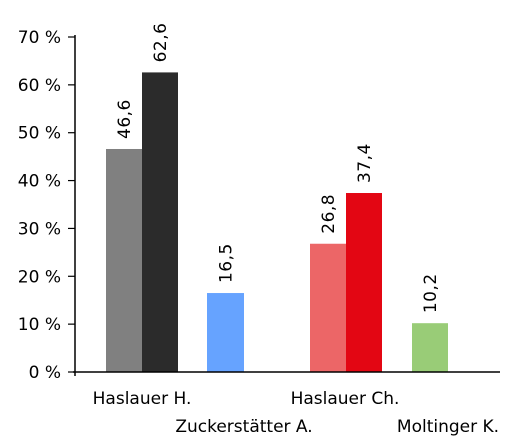 The height and width of the screenshot is (437, 510). I want to click on category-label: Moltinger K., so click(448, 427).